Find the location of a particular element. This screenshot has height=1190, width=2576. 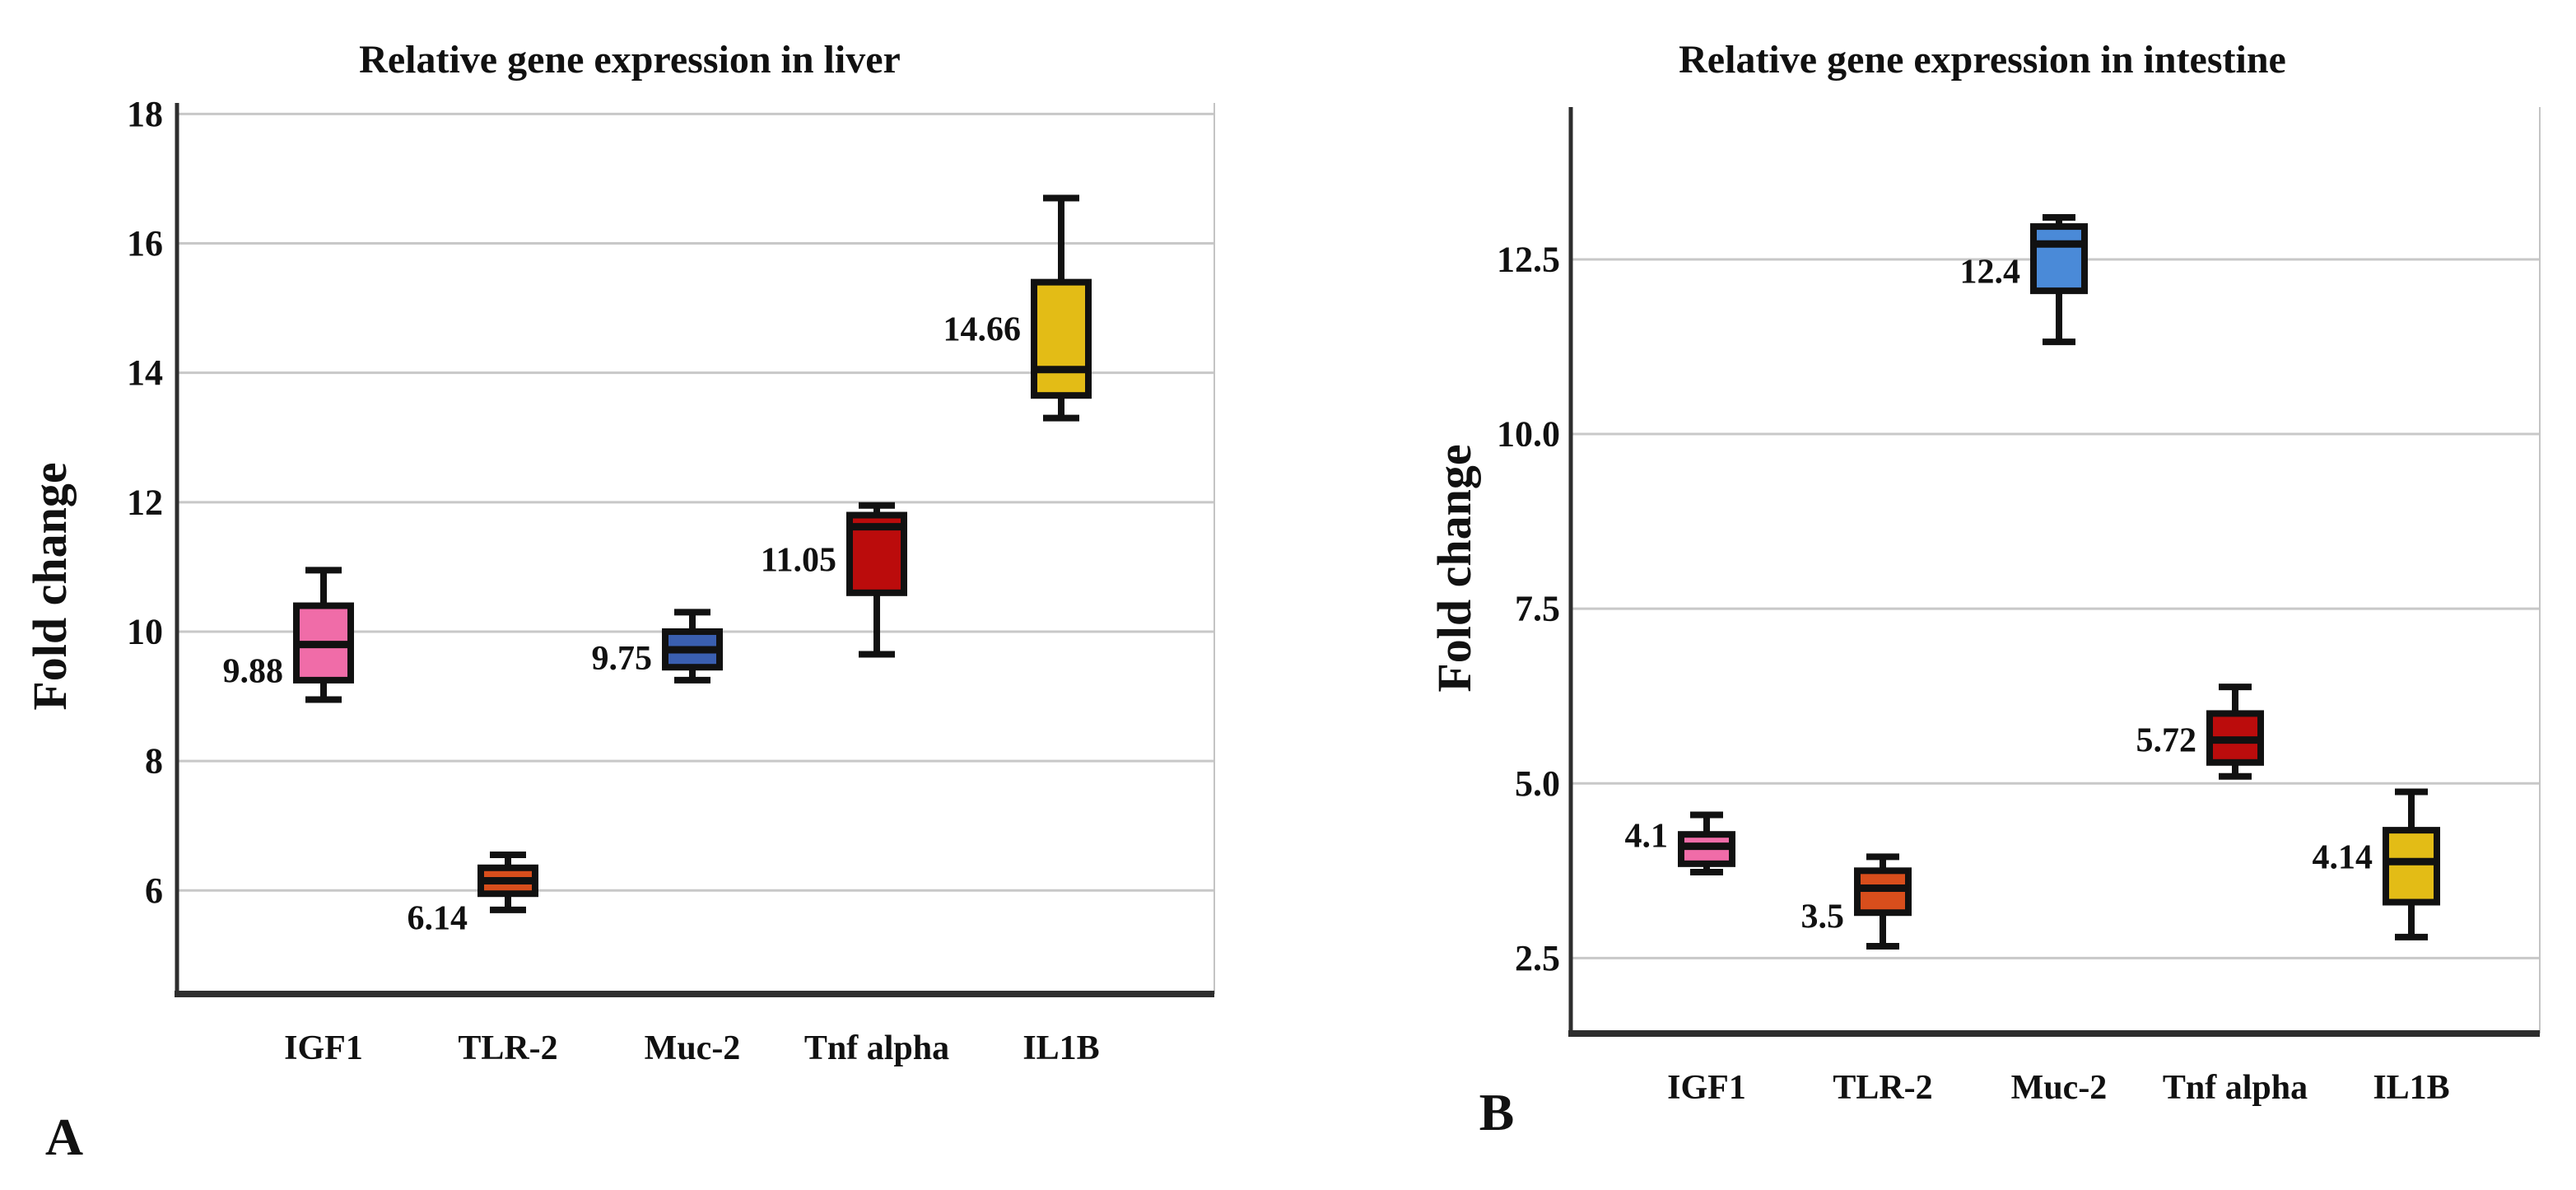

boxplot-il1b: 4.14 is located at coordinates (2376, 864).